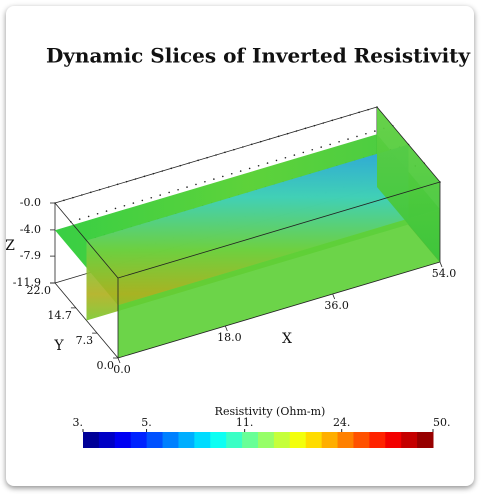 The width and height of the screenshot is (483, 494). I want to click on x-tick-label: 36.0, so click(336, 305).